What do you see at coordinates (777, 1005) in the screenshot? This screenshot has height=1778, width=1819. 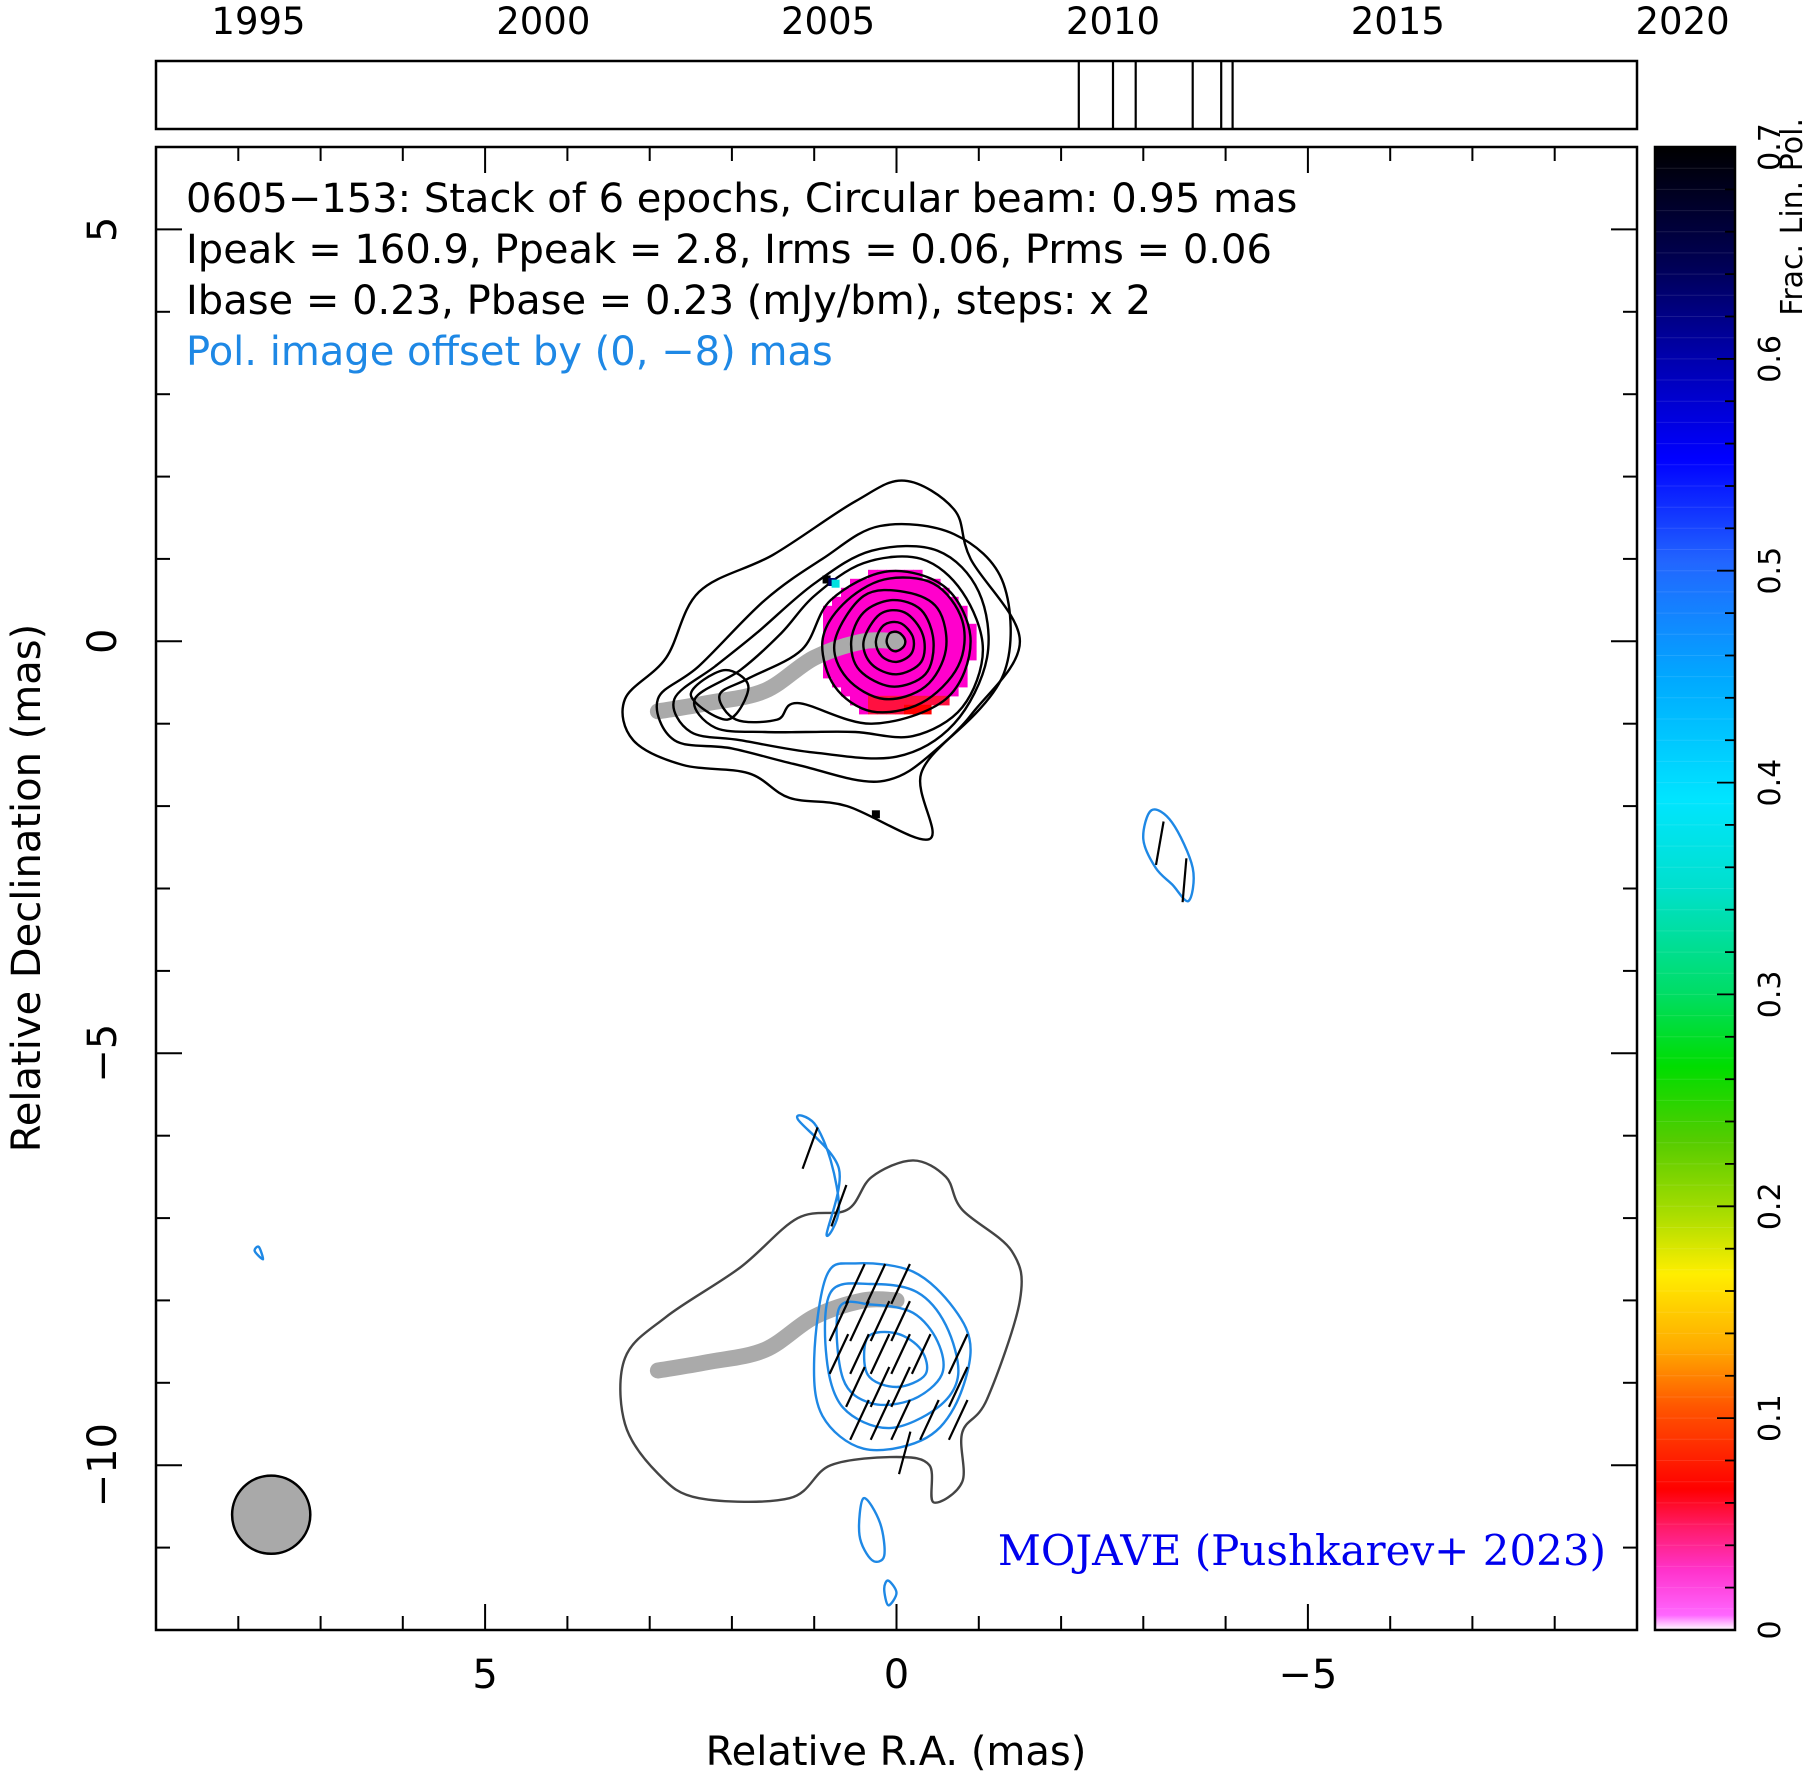 I see `ridge-lines` at bounding box center [777, 1005].